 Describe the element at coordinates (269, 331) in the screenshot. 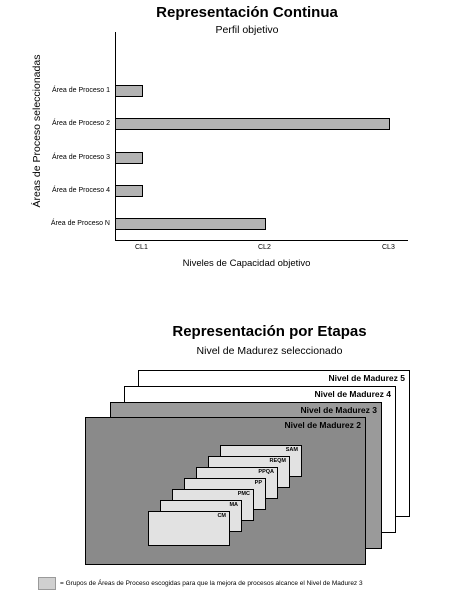

I see `staged-title: Representación por Etapas` at that location.